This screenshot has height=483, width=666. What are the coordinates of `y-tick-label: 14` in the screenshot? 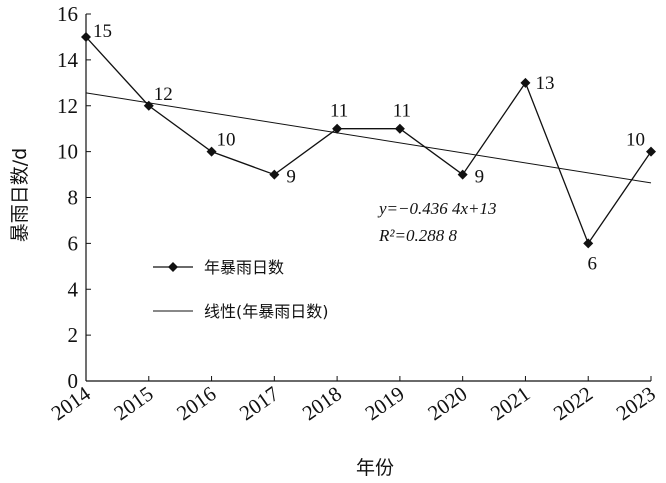 It's located at (68, 60).